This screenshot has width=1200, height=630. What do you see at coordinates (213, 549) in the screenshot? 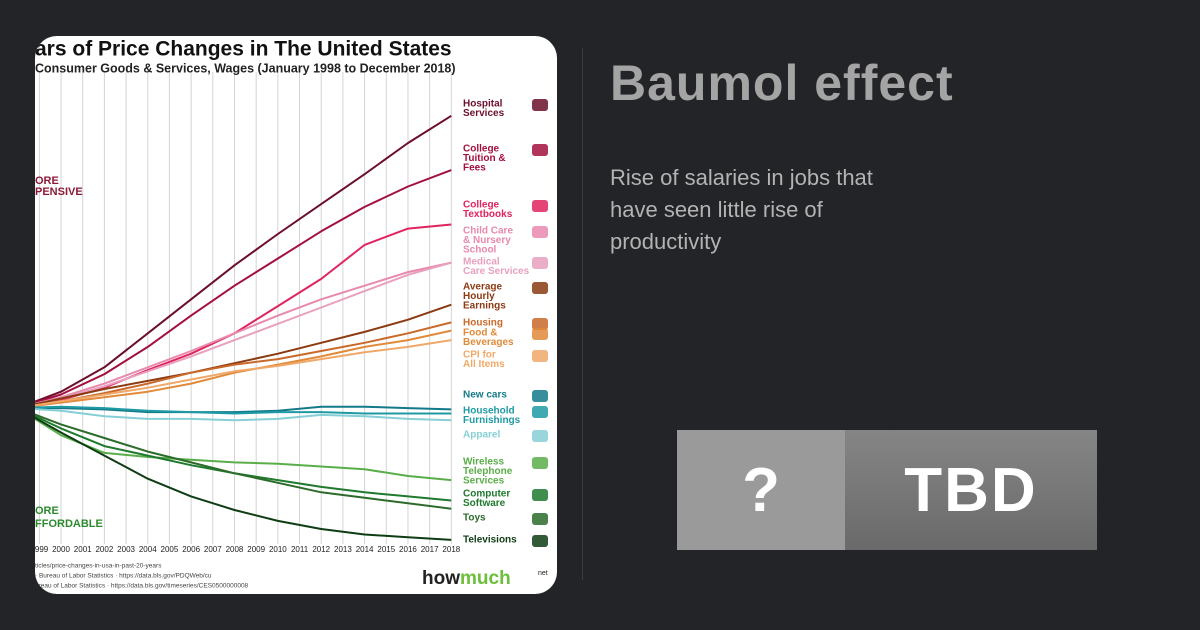
I see `x-tick-label: 2007` at bounding box center [213, 549].